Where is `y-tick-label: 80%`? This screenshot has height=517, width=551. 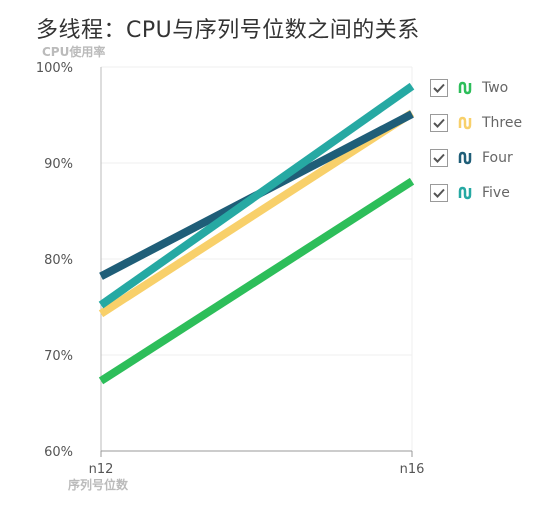 y-tick-label: 80% is located at coordinates (58, 260).